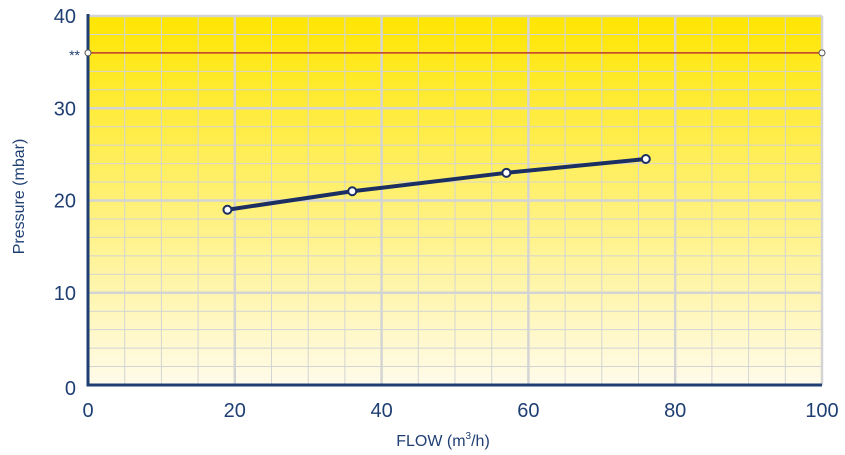  Describe the element at coordinates (443, 440) in the screenshot. I see `x-axis-label: FLOW (m3/h)` at that location.